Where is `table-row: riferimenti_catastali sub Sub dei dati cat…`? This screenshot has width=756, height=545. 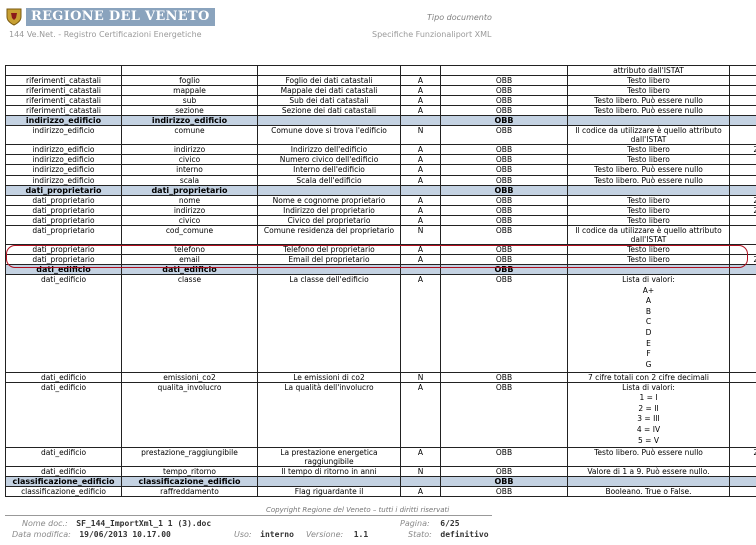 table-row: riferimenti_catastali sub Sub dei dati cat… is located at coordinates (380, 101).